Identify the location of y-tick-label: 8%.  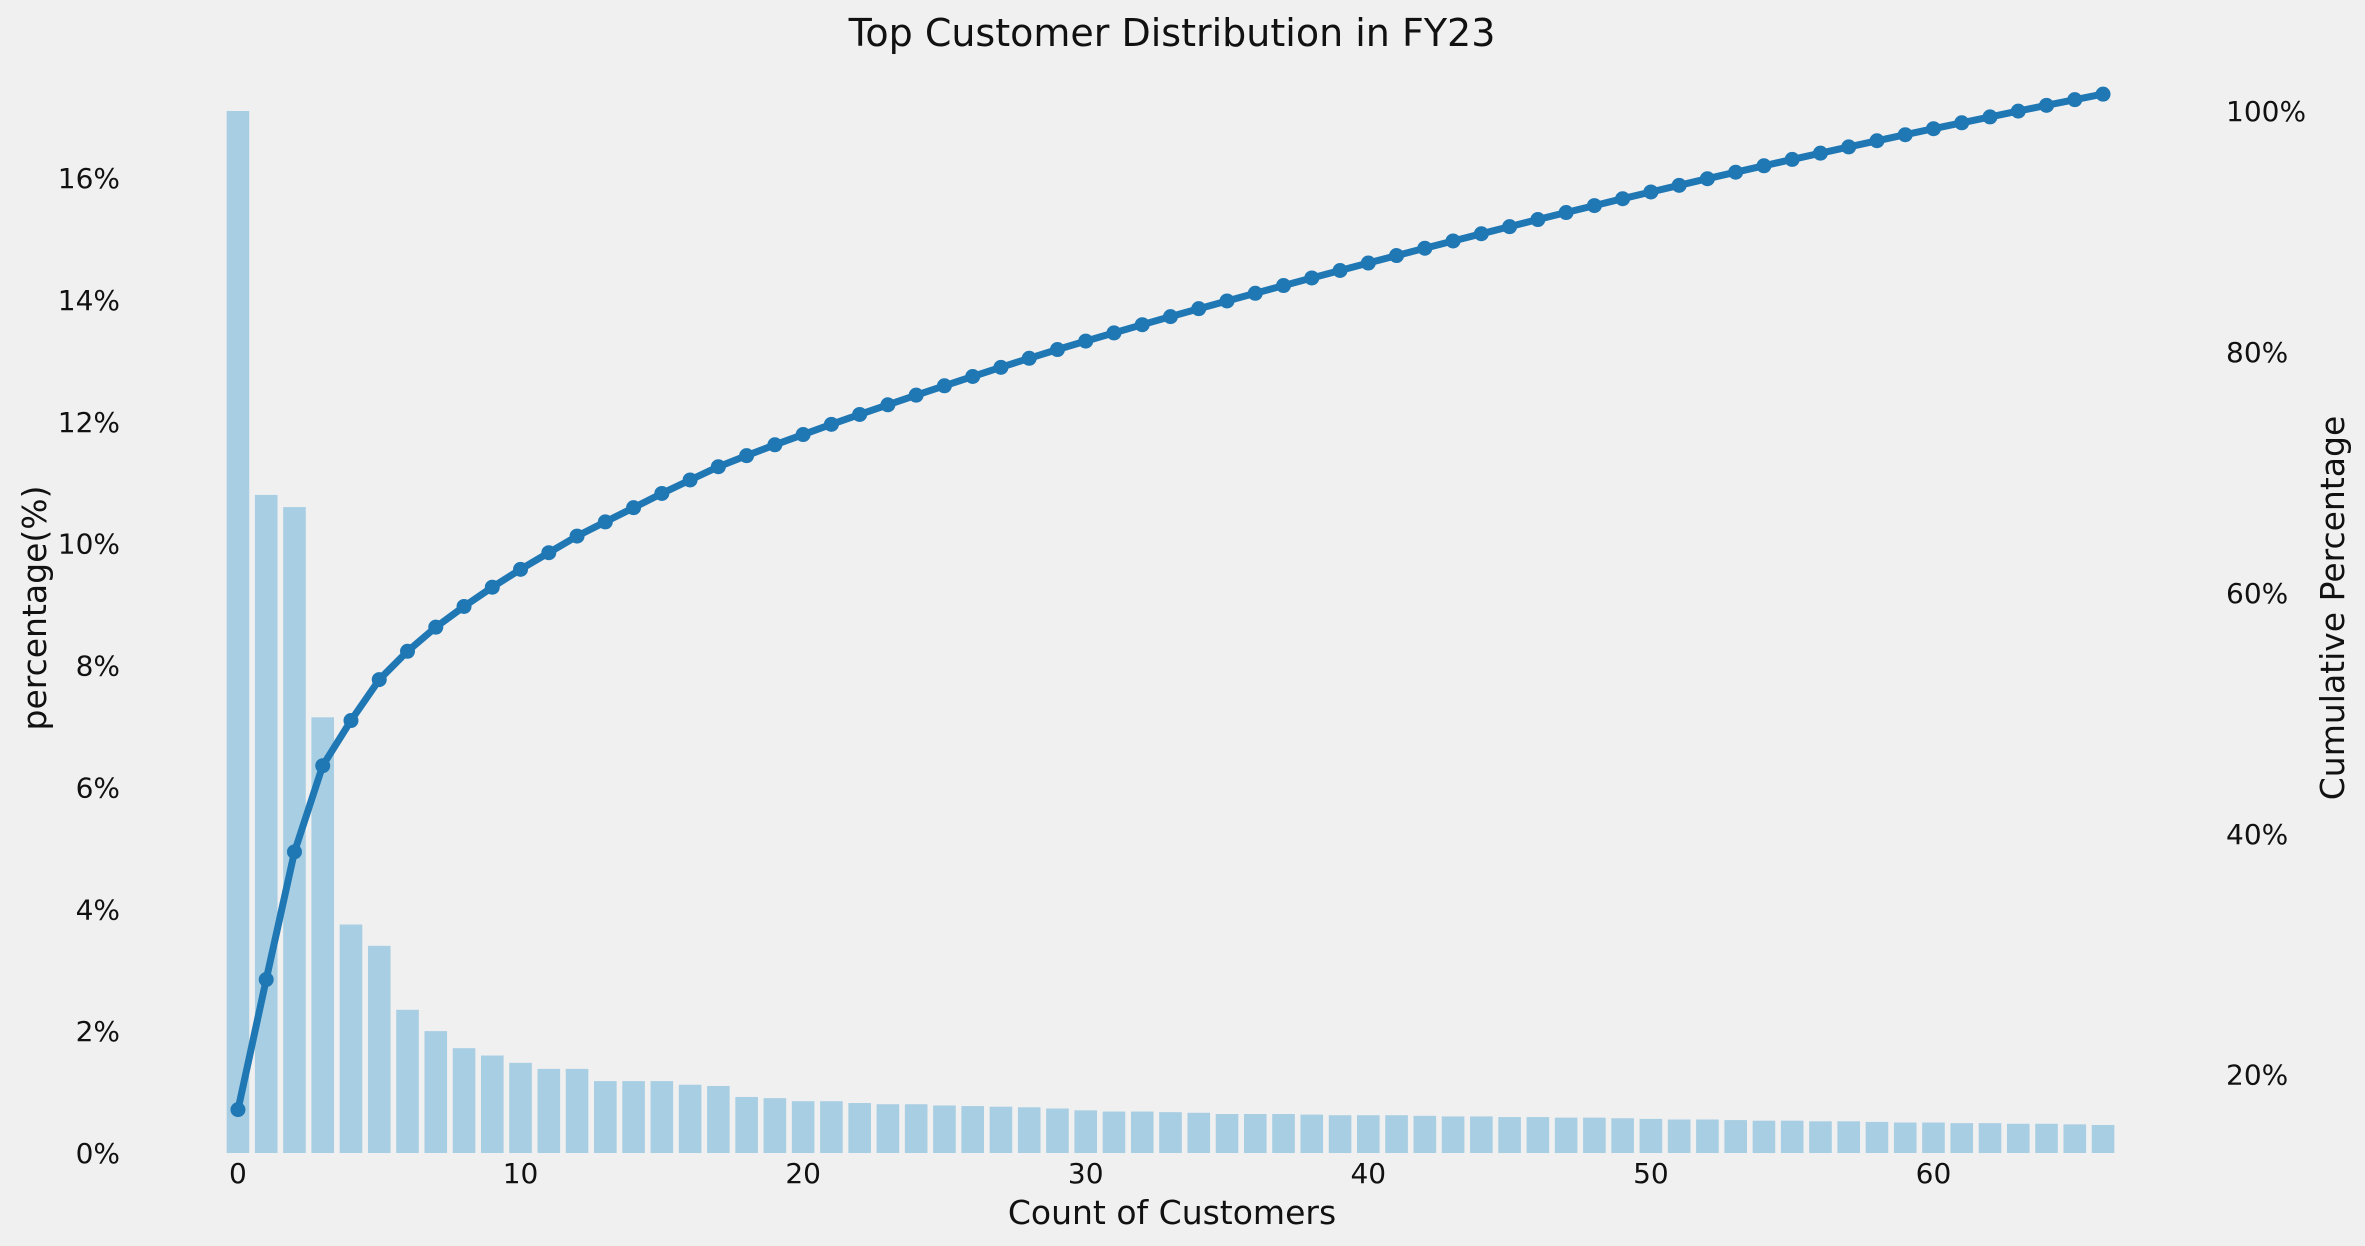
(98, 666).